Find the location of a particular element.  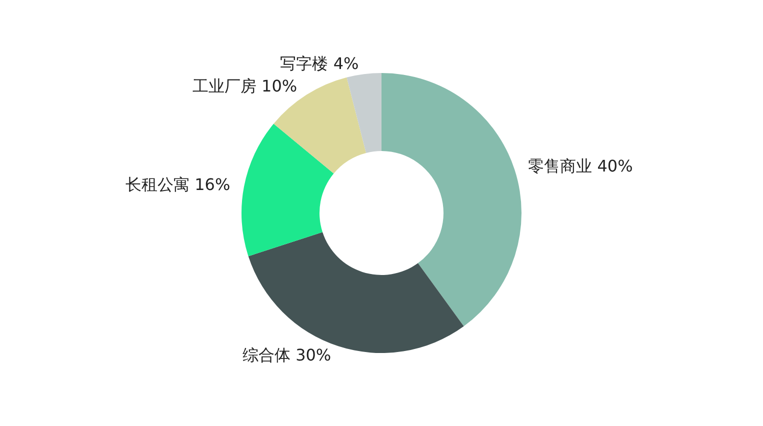

slice-label: 写字楼 4% is located at coordinates (319, 64).